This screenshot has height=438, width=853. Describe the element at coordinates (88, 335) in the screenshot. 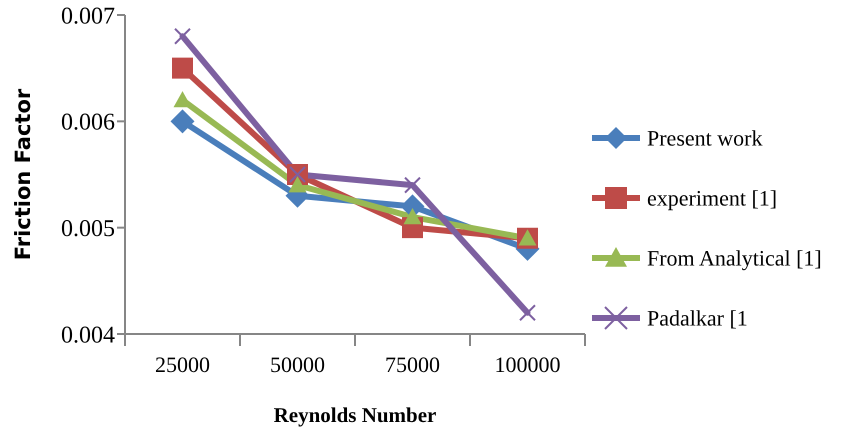

I see `y-tick-label: 0.004` at that location.